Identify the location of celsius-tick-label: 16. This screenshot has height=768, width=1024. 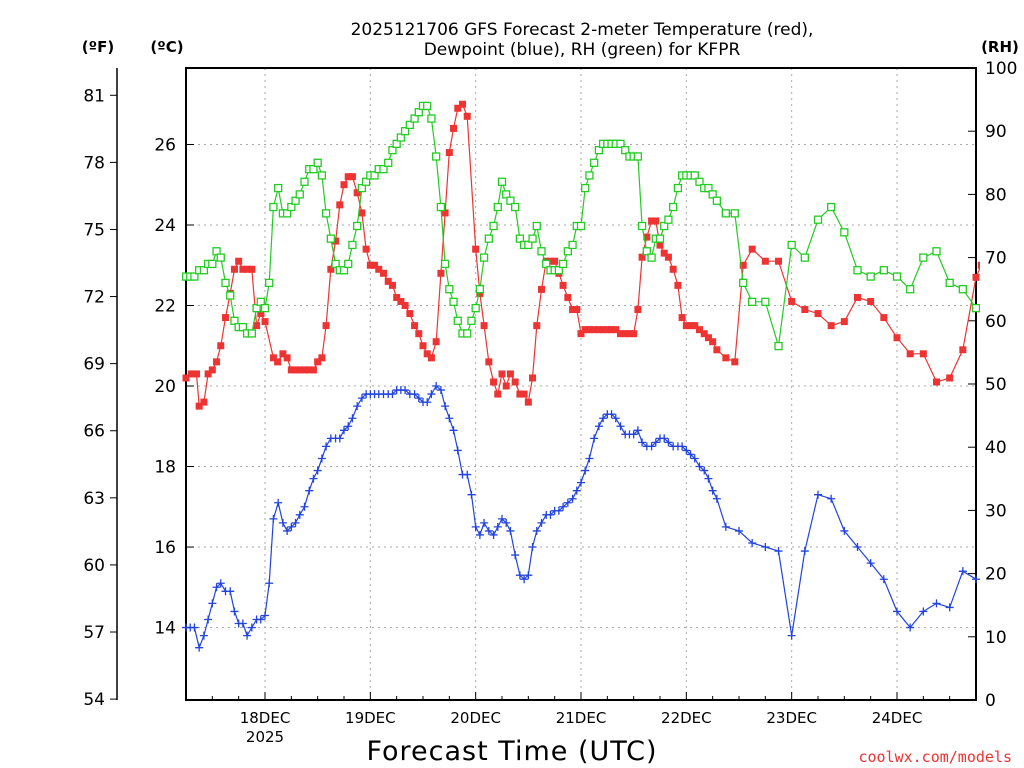
(165, 548).